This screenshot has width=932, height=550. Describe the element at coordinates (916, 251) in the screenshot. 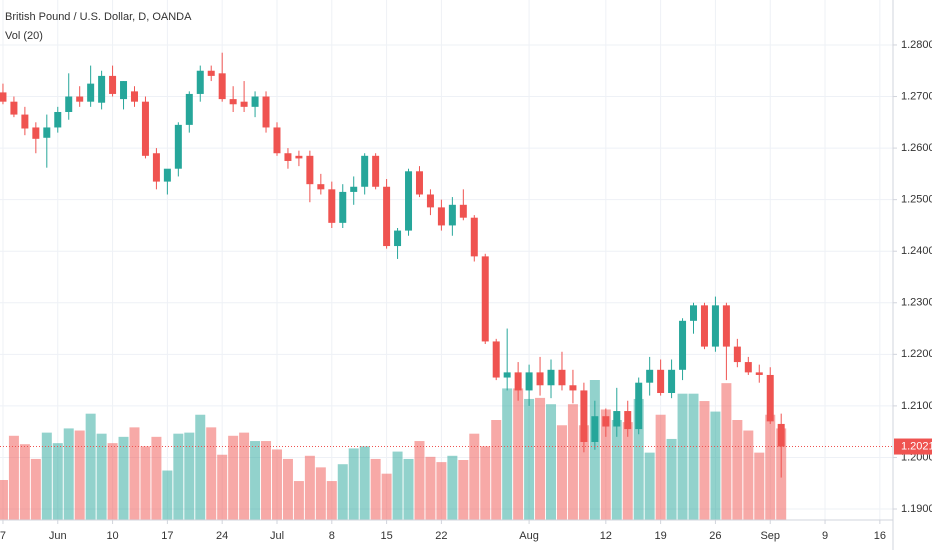

I see `y-tick-label: 1.24000` at that location.